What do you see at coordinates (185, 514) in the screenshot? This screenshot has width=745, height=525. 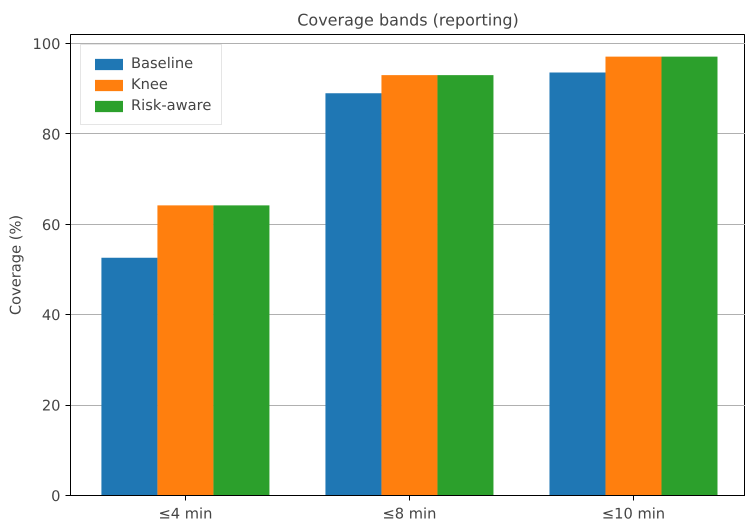 I see `x-tick-label: ≤4 min` at bounding box center [185, 514].